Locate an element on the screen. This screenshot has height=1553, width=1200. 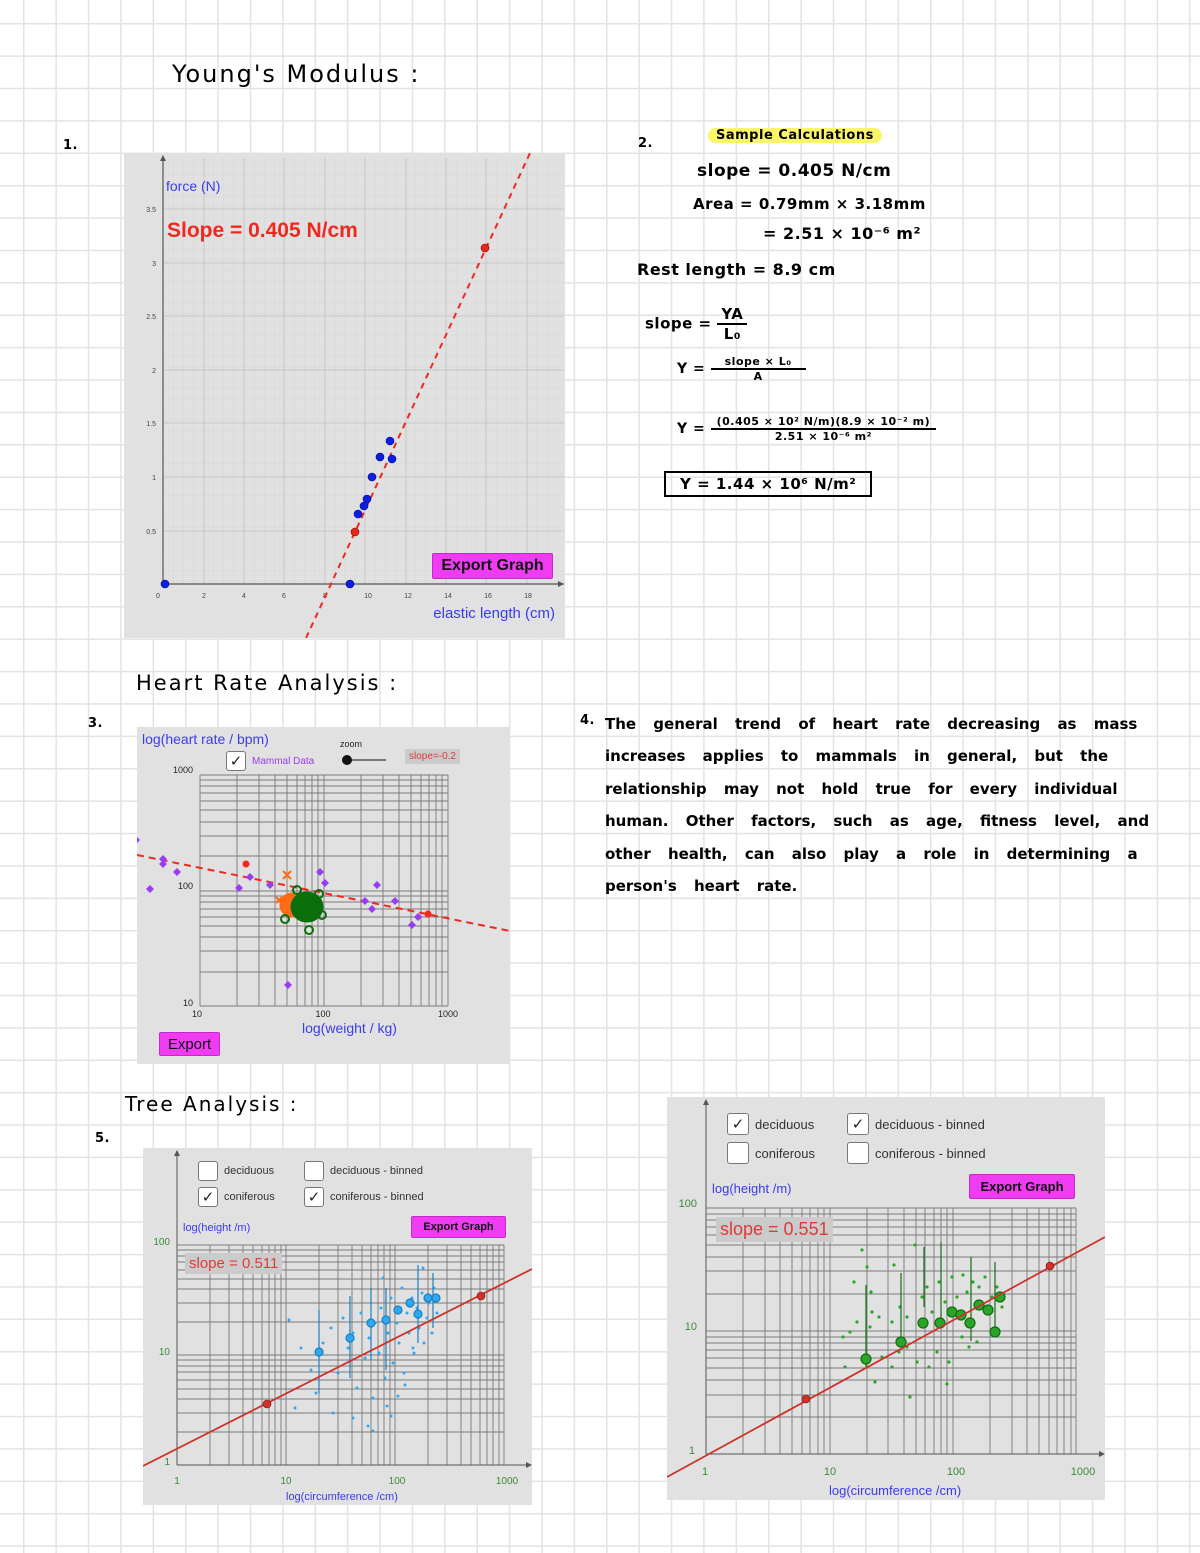
zoom-slider is located at coordinates (364, 760).